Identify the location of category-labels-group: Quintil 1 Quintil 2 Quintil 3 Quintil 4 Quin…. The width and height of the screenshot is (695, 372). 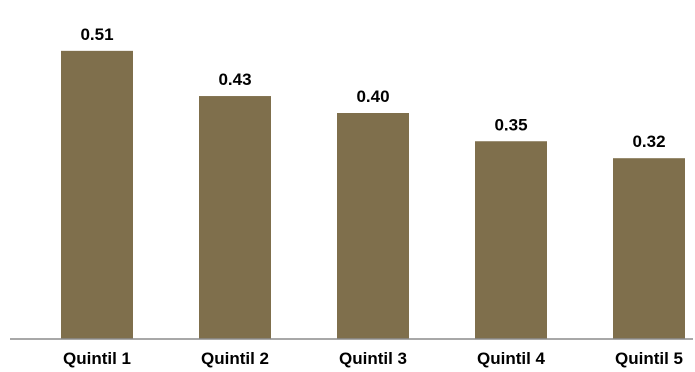
(373, 358).